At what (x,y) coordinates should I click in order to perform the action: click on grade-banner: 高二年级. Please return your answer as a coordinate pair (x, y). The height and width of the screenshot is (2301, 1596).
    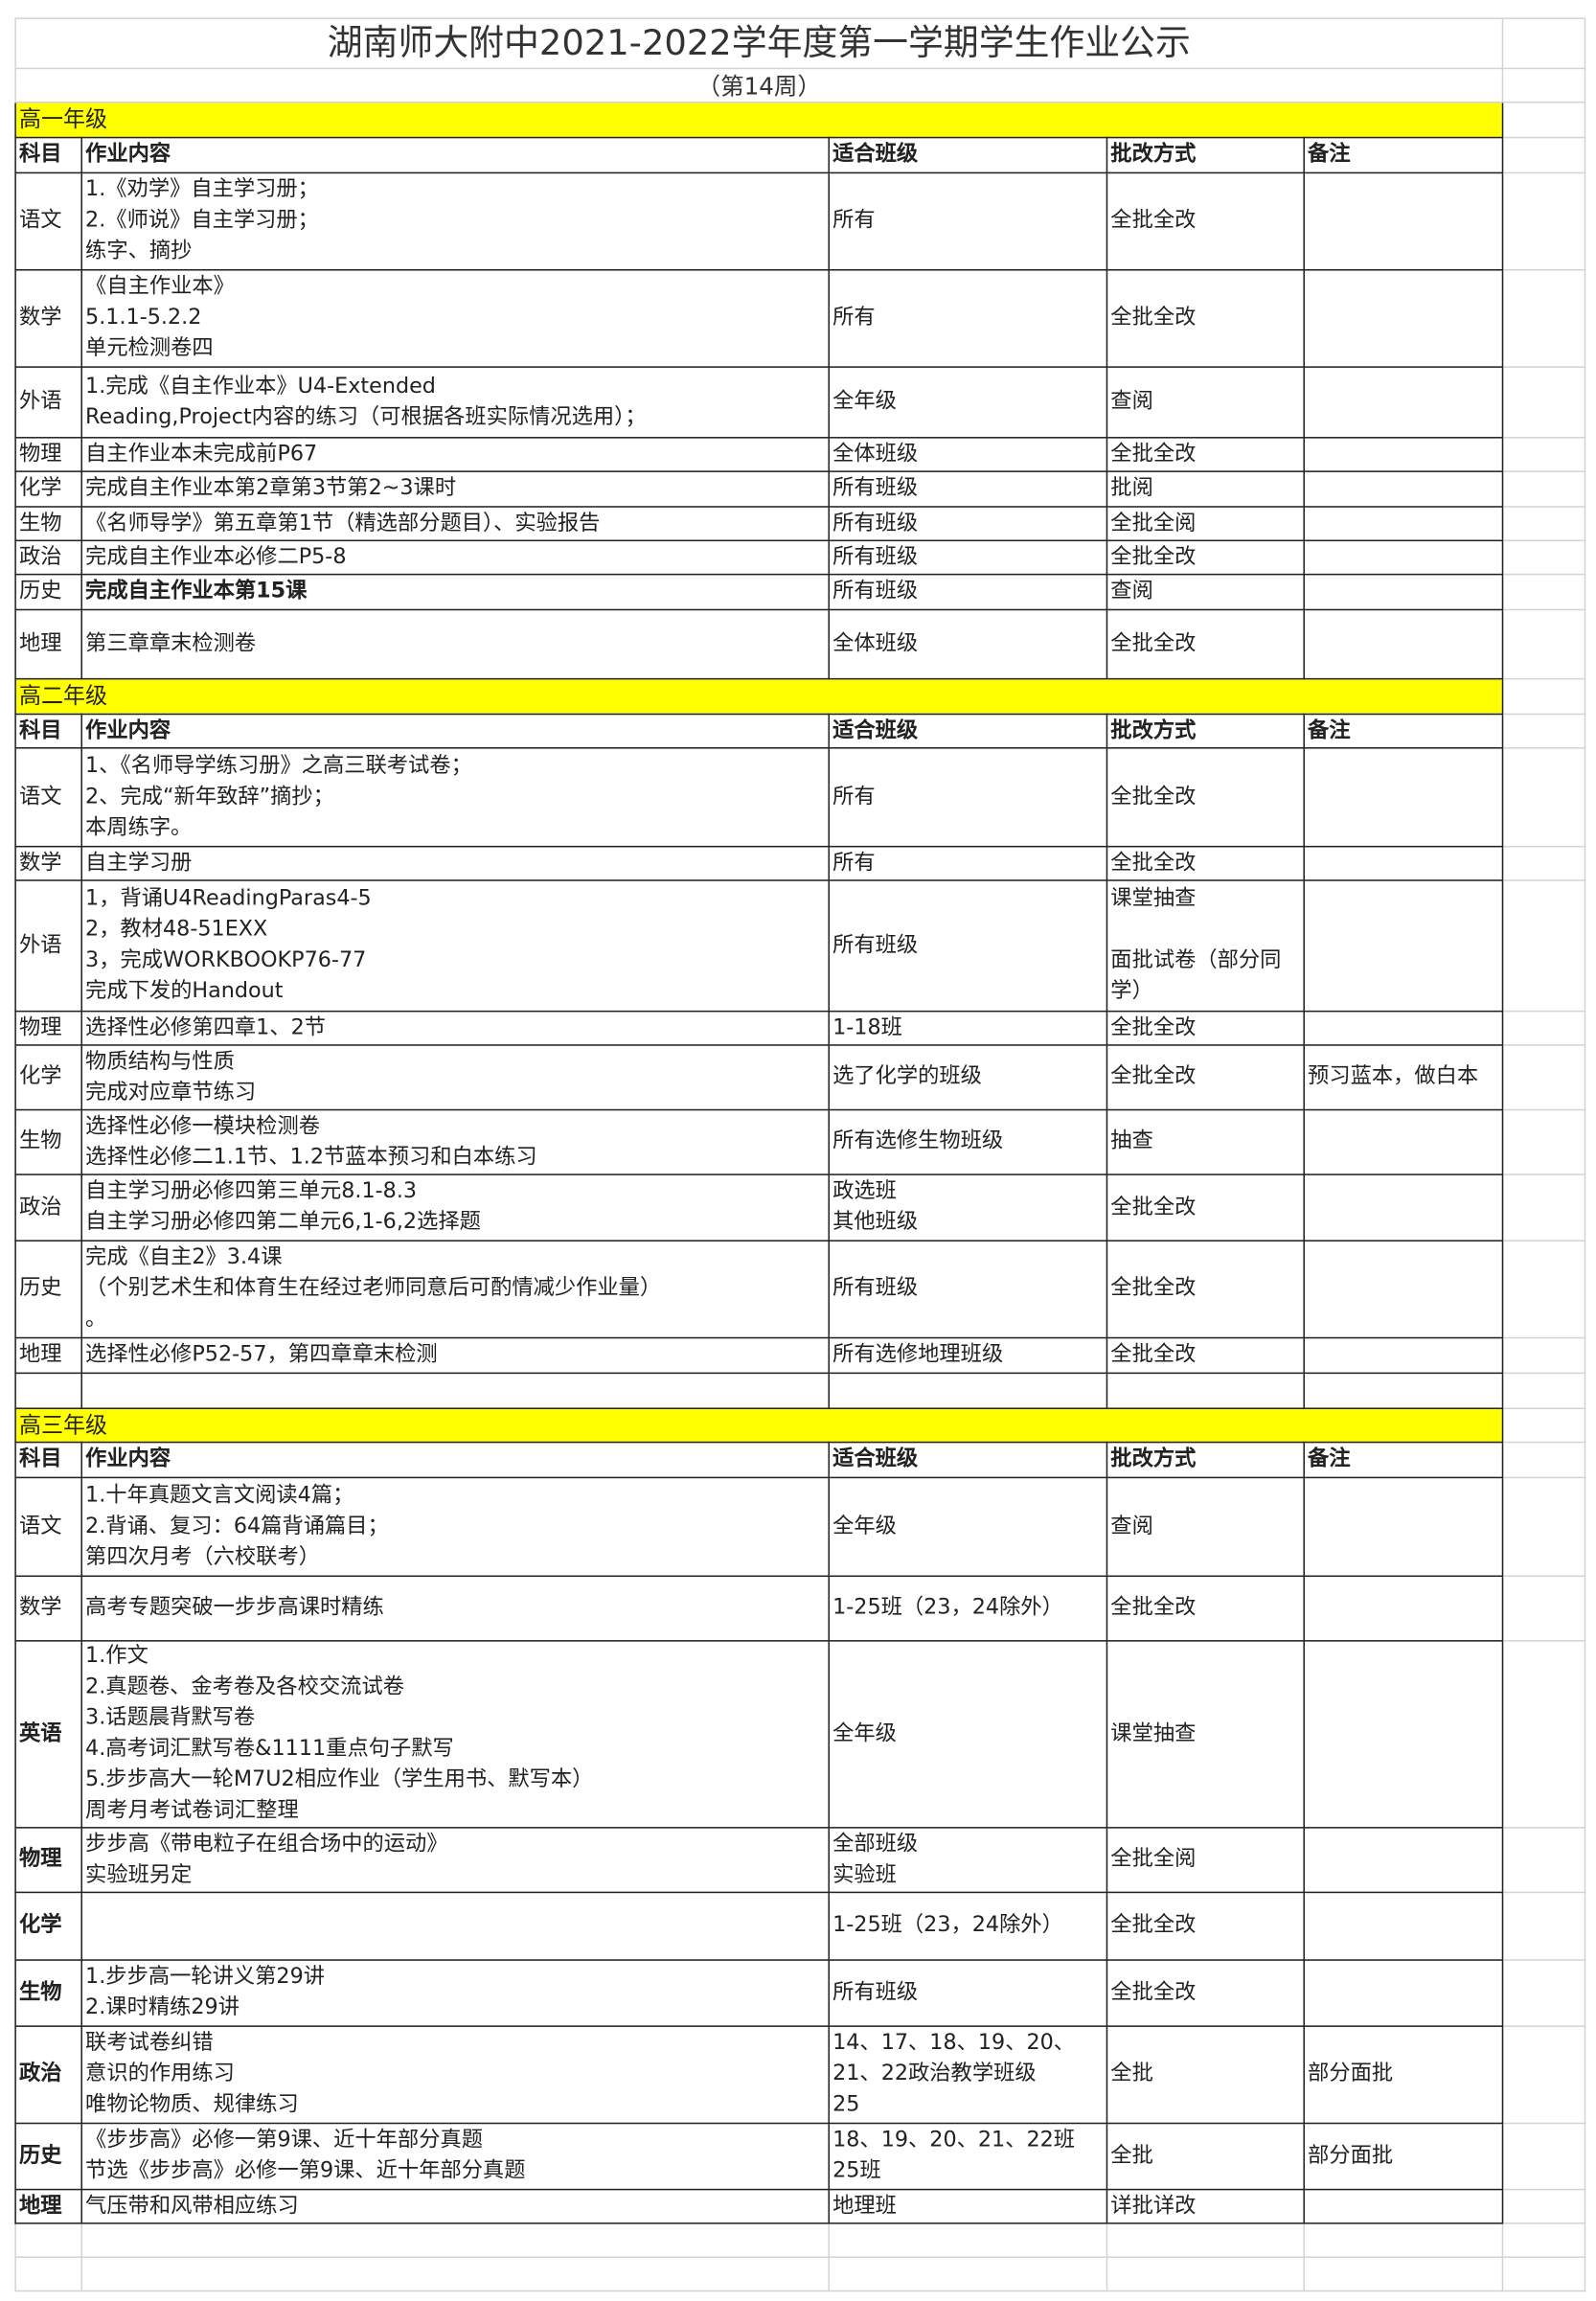
    Looking at the image, I should click on (800, 696).